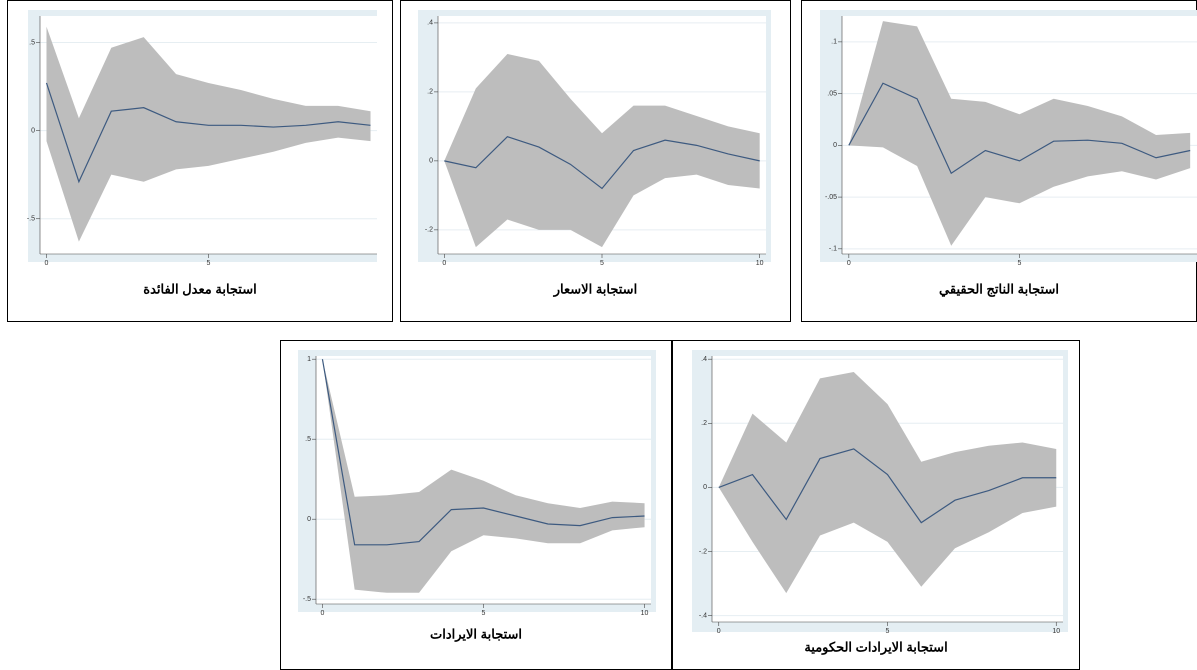 The image size is (1197, 670). Describe the element at coordinates (595, 289) in the screenshot. I see `panel-caption: استجابة الاسعار` at that location.